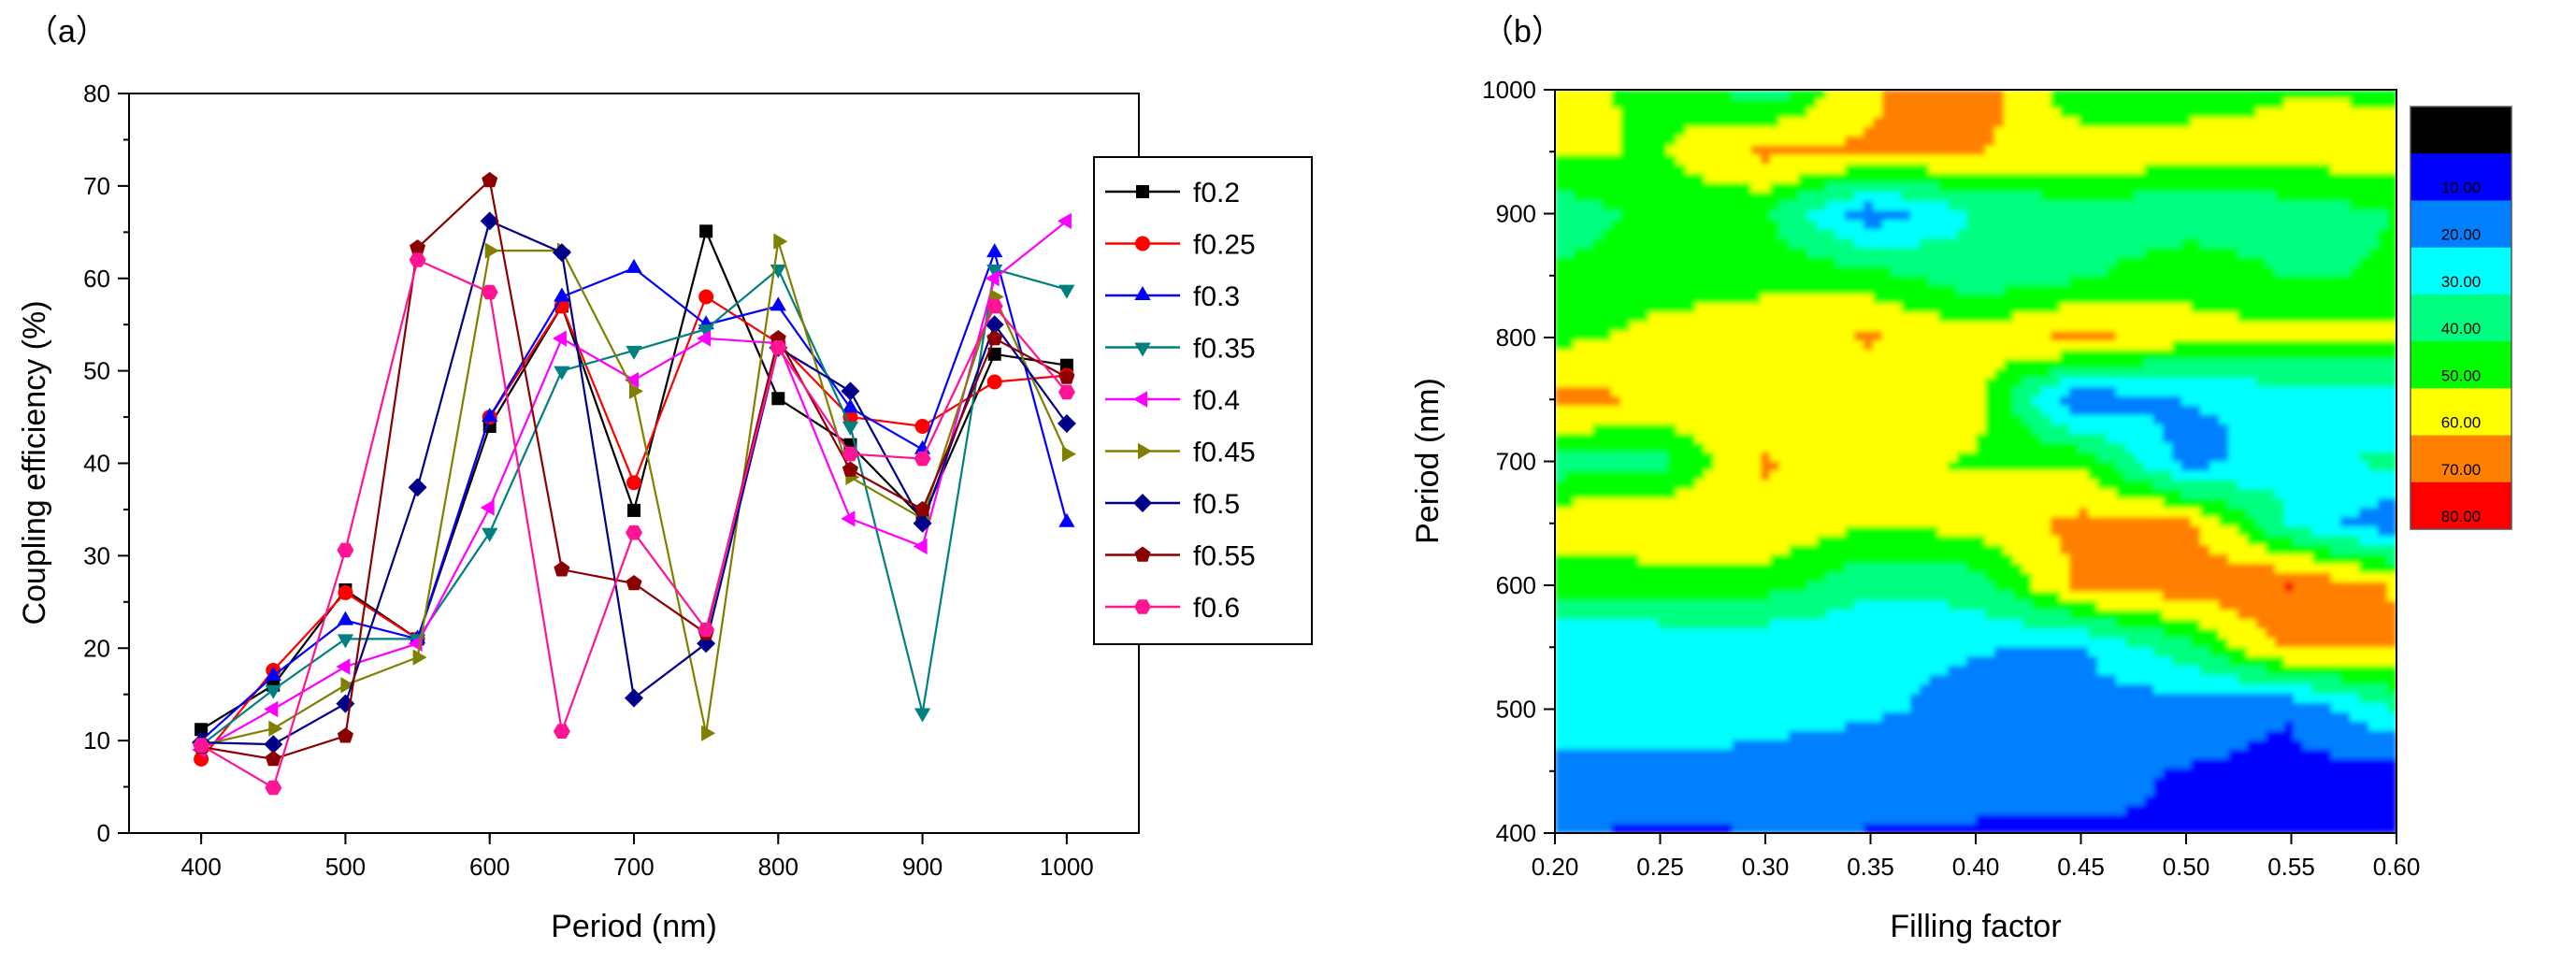  Describe the element at coordinates (1181, 350) in the screenshot. I see `legend-entry-f0-35: f0.35` at that location.